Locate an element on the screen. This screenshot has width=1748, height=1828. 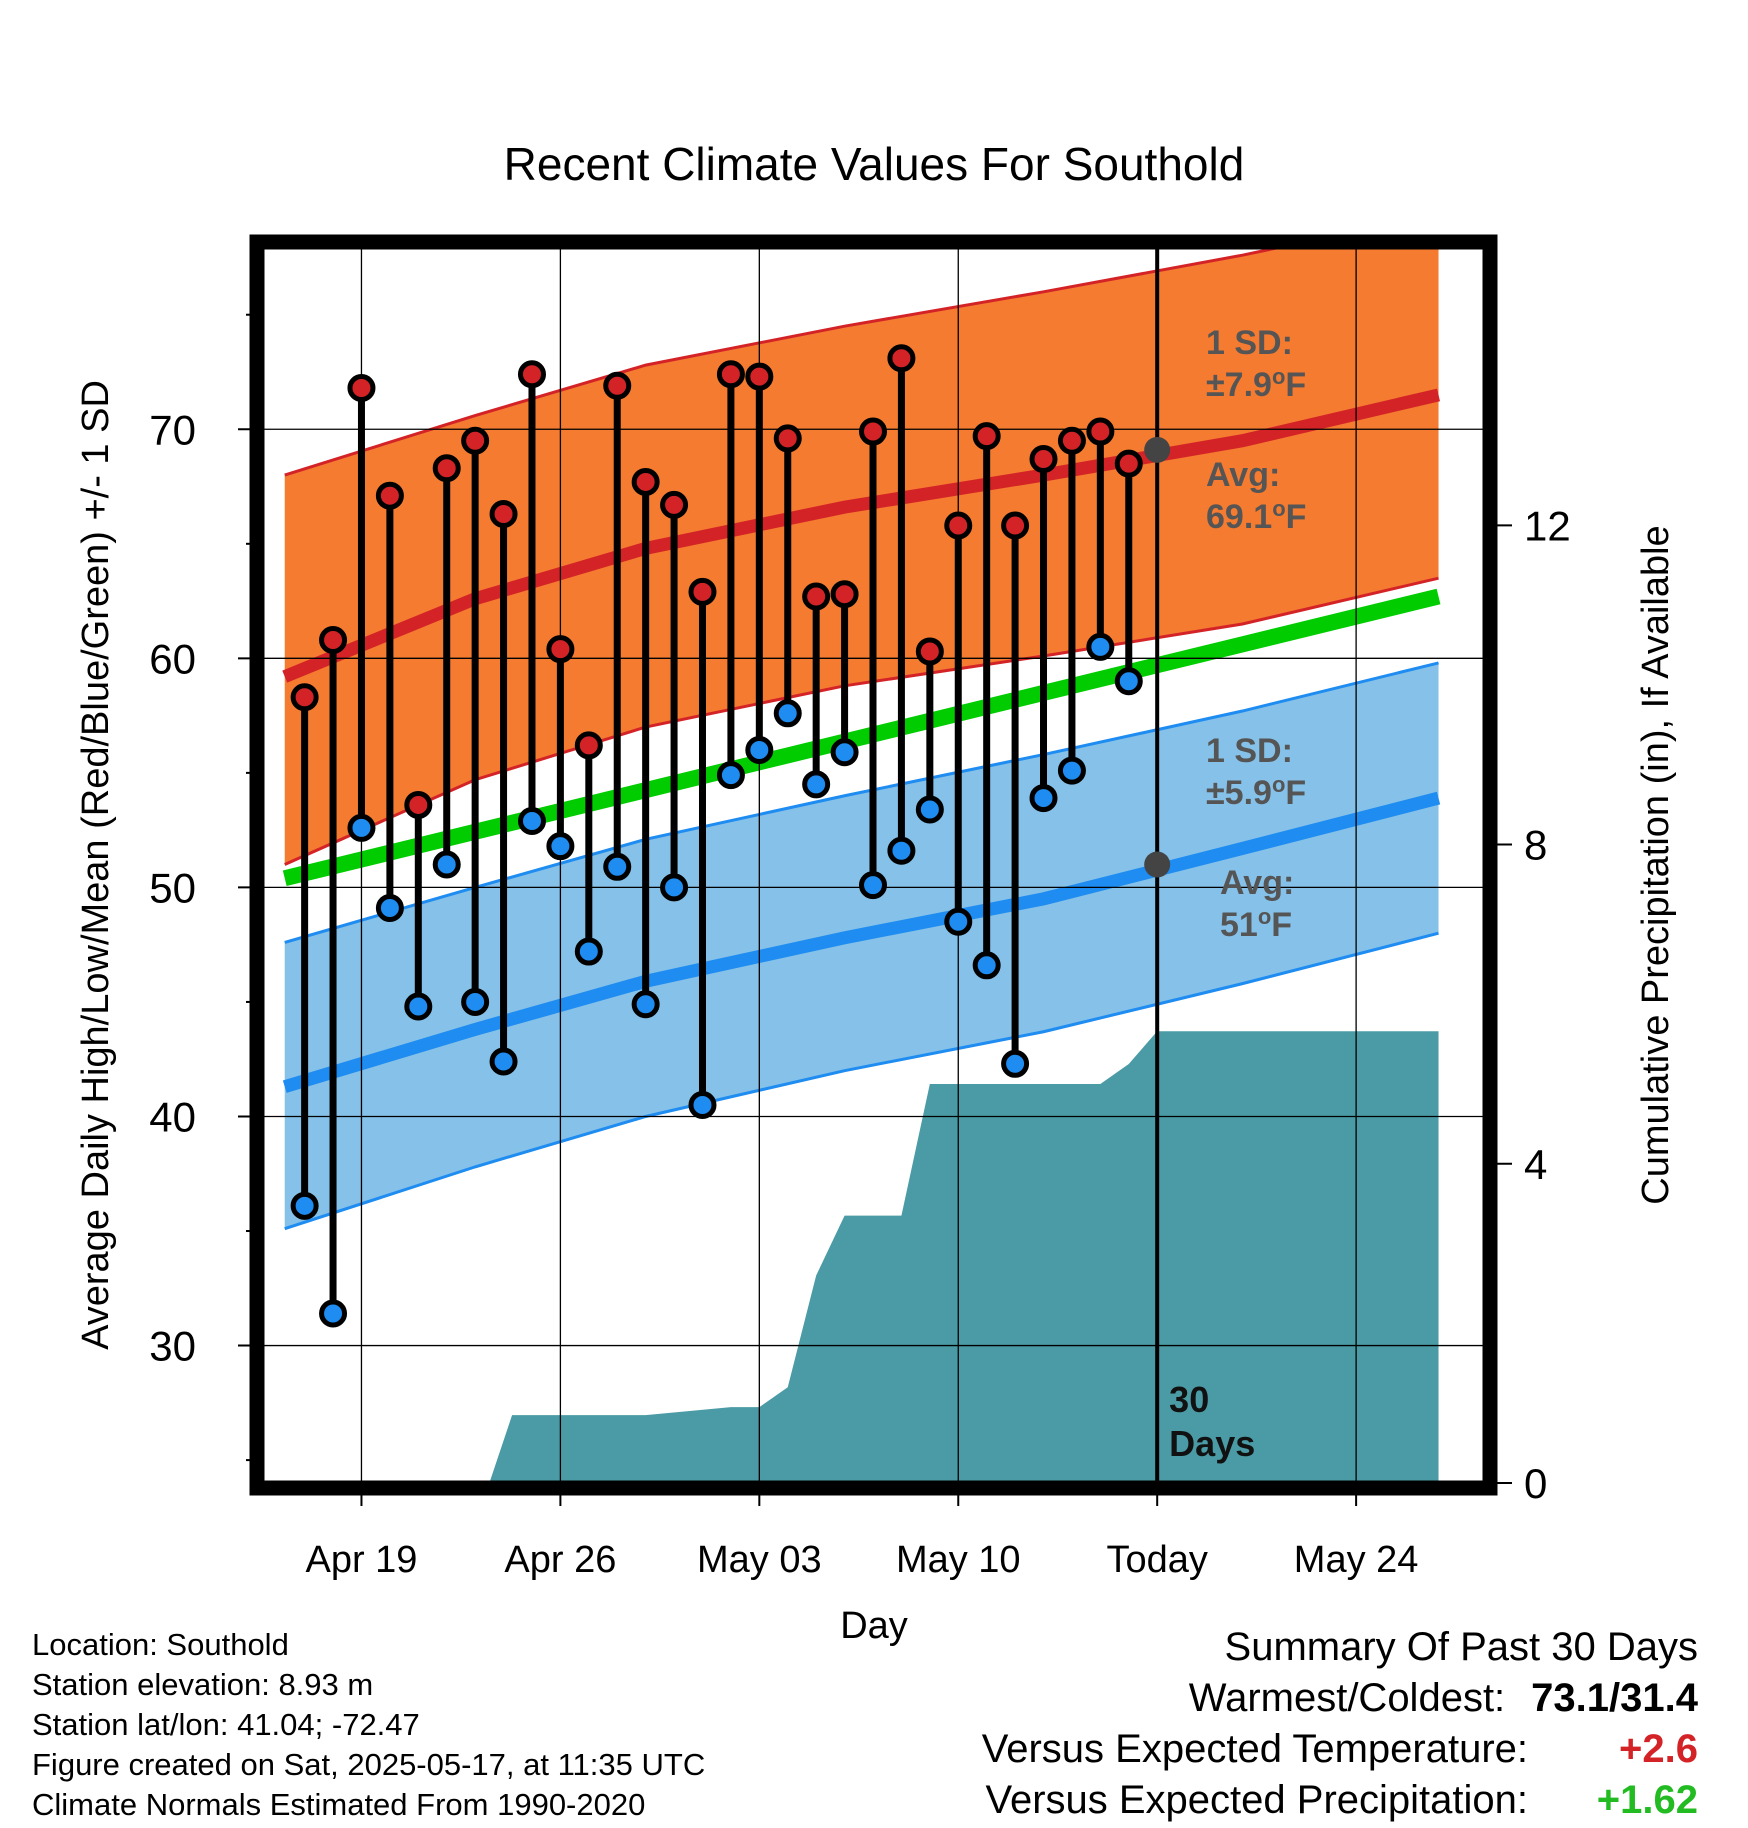
high-avg-label-line2: 69.1oF is located at coordinates (1256, 516).